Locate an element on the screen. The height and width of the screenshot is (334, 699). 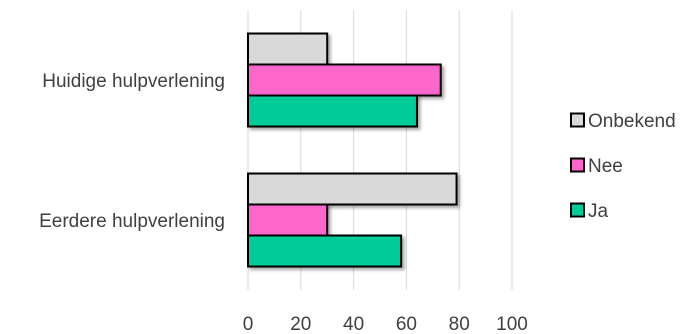
value-axis-labels: 0 20 40 60 80 100 is located at coordinates (385, 324).